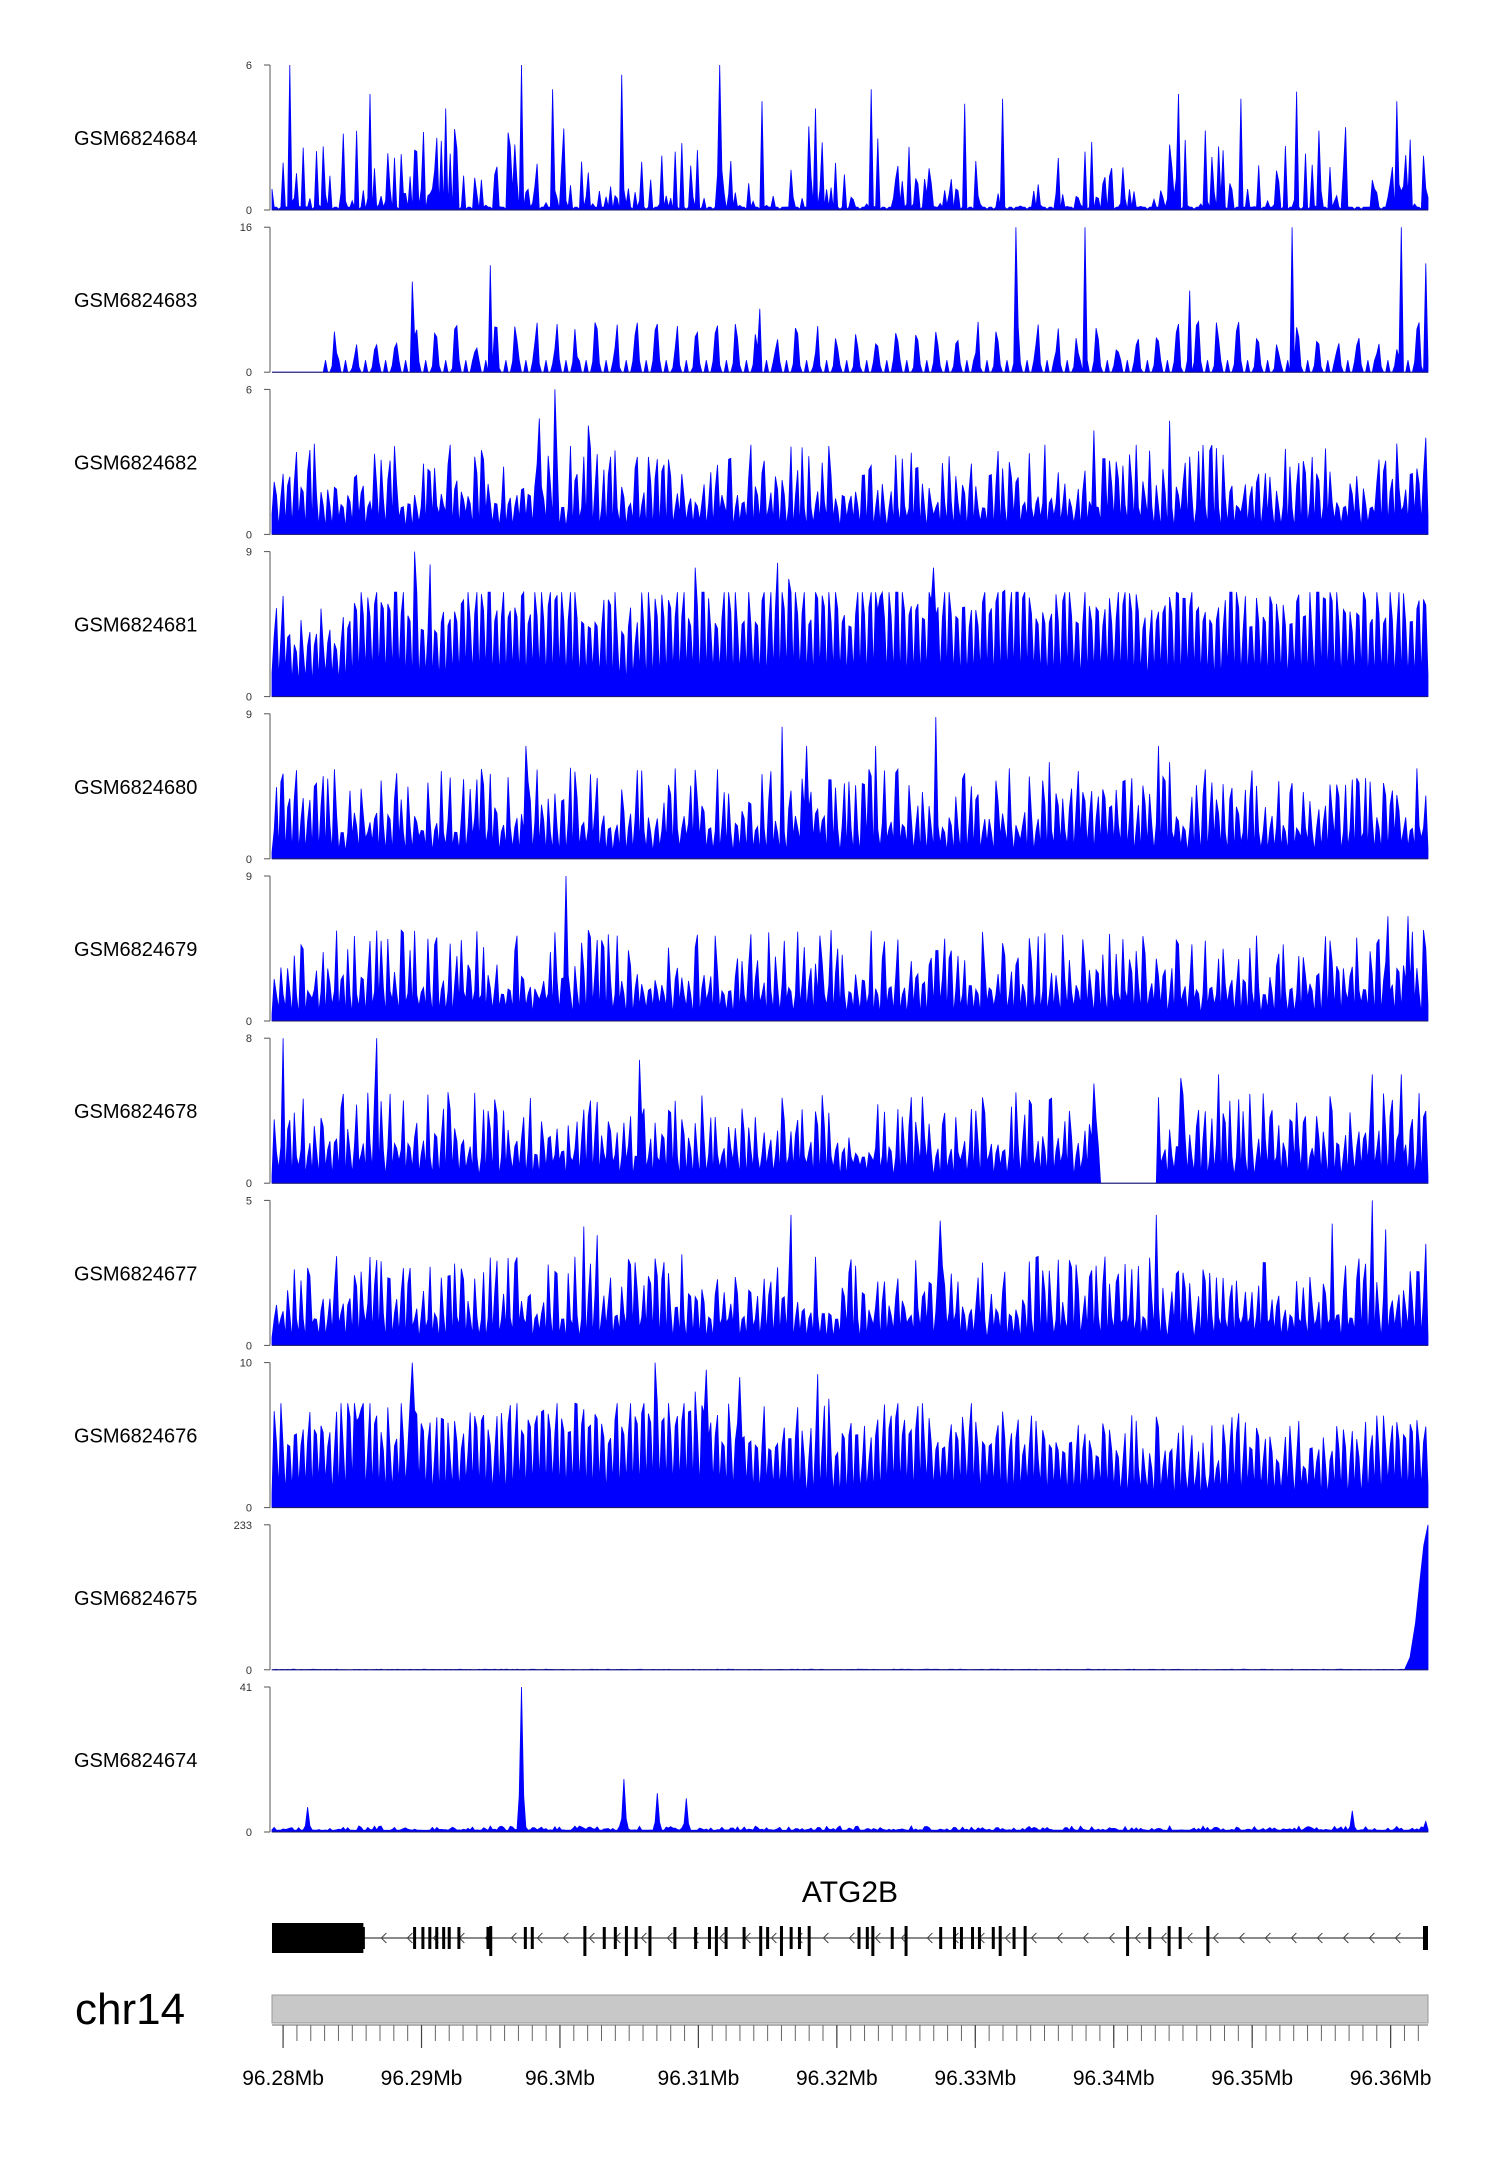  I want to click on track-GSM6824682: GSM6824682 6 0, so click(751, 462).